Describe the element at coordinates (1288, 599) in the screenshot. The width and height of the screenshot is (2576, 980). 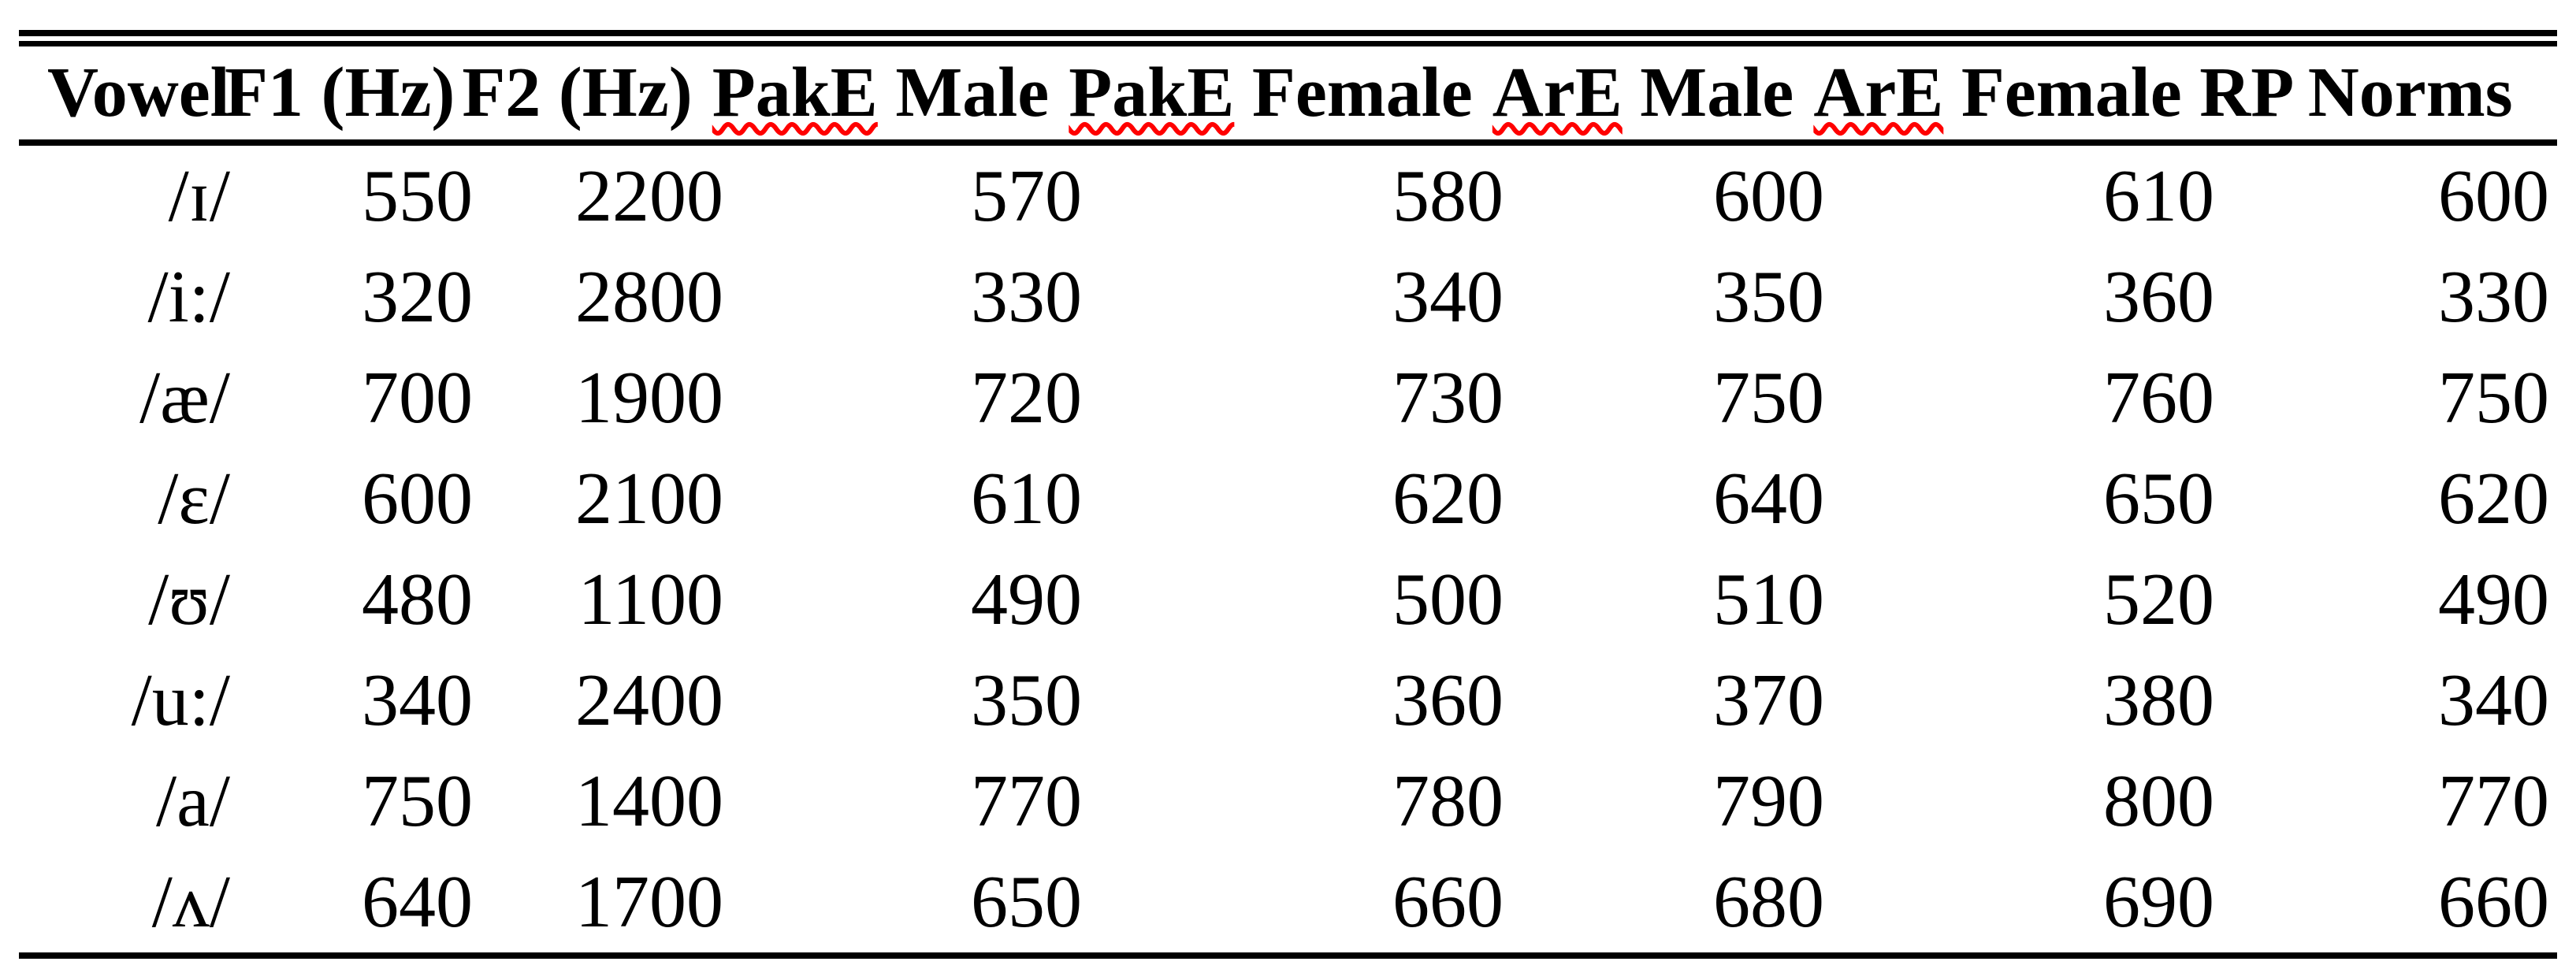
I see `table-row-4: /ʊ/480 1100 490 500 510 520 490` at that location.